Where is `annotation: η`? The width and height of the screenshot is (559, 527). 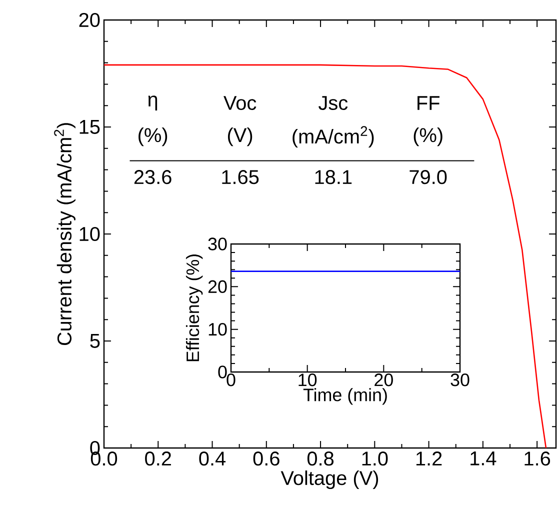 annotation: η is located at coordinates (153, 103).